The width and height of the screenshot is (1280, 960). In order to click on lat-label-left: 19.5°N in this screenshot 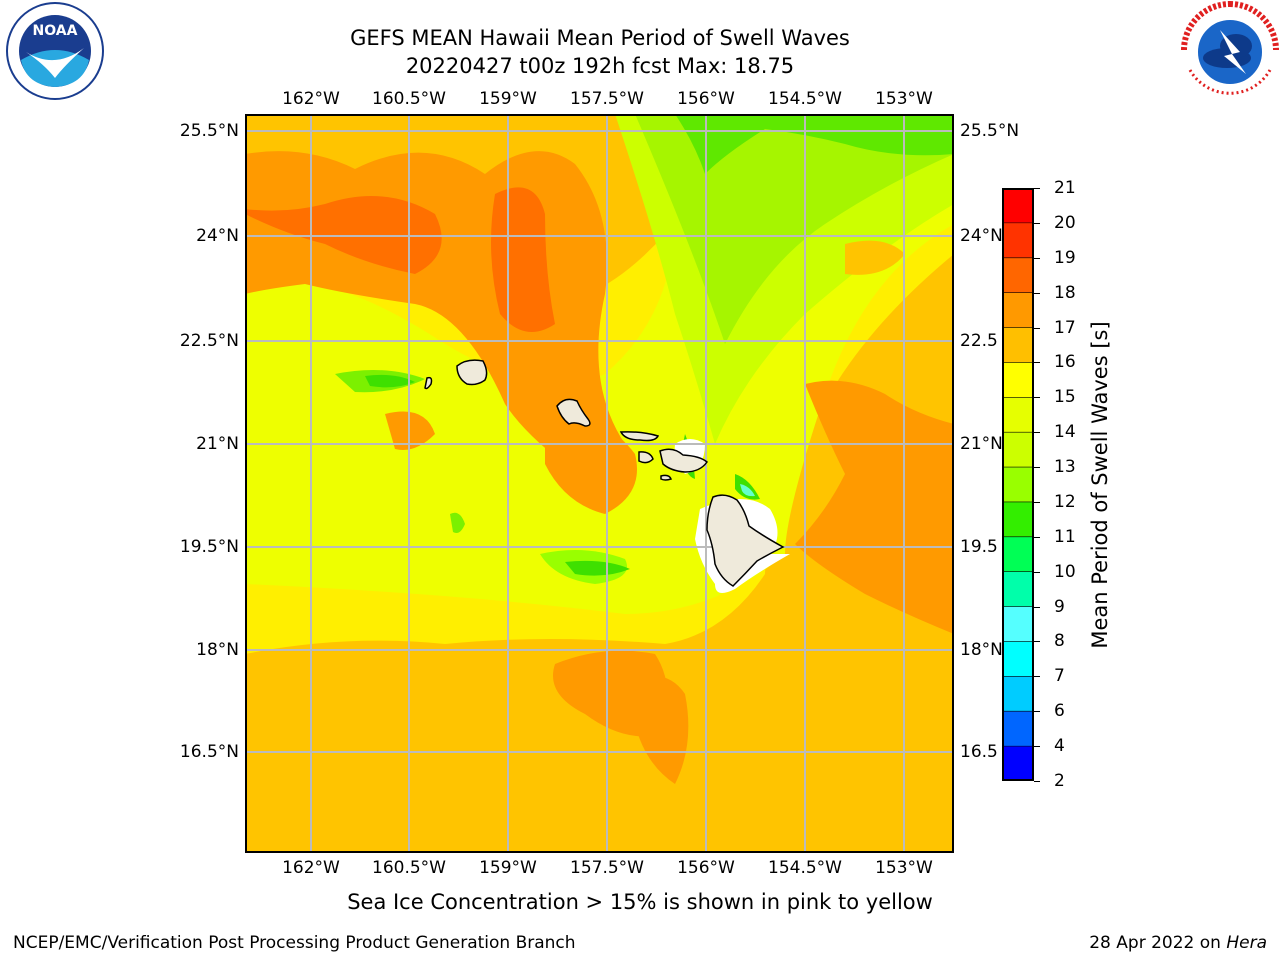, I will do `click(209, 547)`.